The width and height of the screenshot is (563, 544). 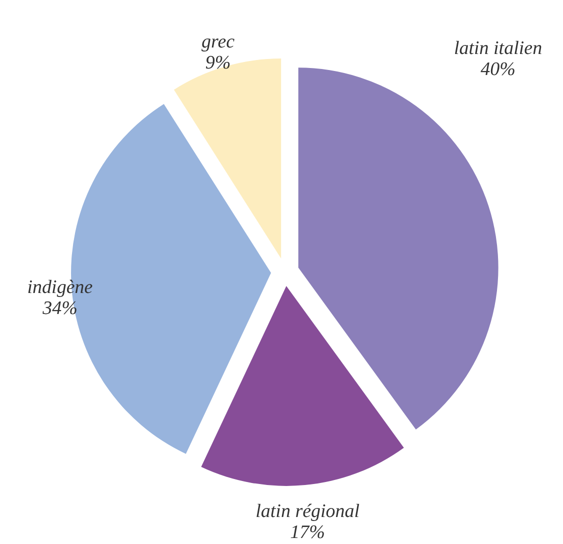 What do you see at coordinates (218, 63) in the screenshot?
I see `data-label: 9%` at bounding box center [218, 63].